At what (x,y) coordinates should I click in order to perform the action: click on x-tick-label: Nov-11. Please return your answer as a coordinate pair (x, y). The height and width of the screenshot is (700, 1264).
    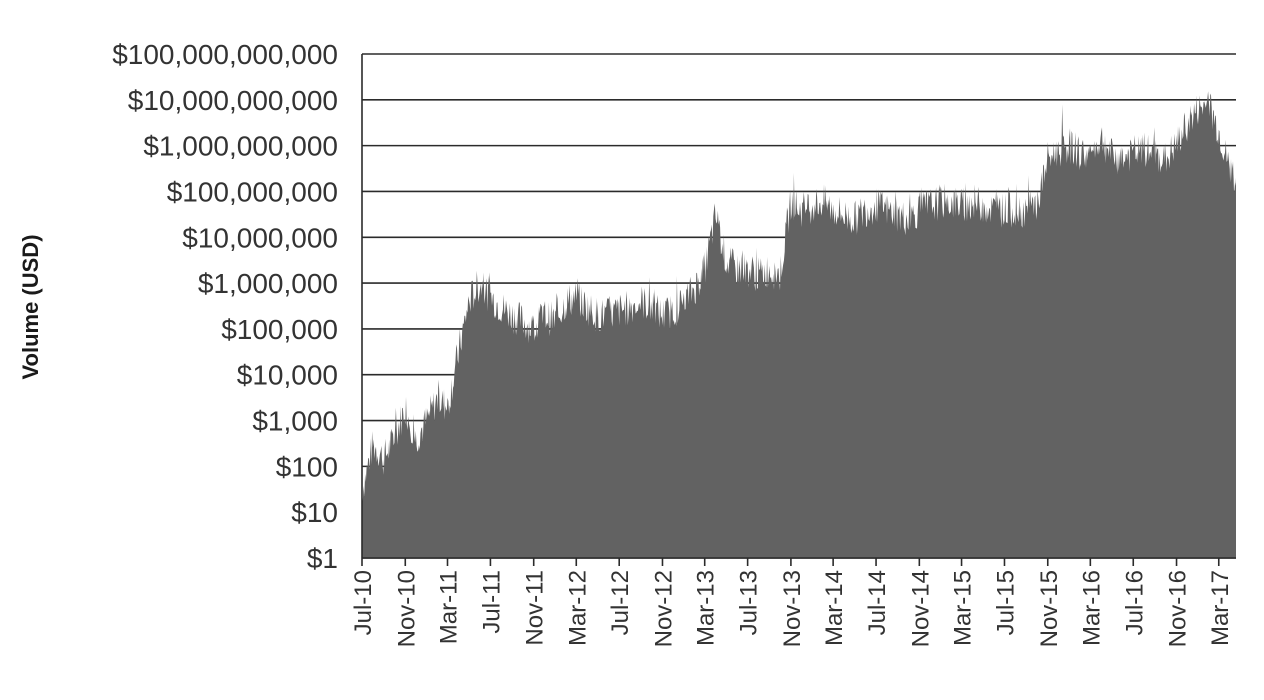
    Looking at the image, I should click on (535, 608).